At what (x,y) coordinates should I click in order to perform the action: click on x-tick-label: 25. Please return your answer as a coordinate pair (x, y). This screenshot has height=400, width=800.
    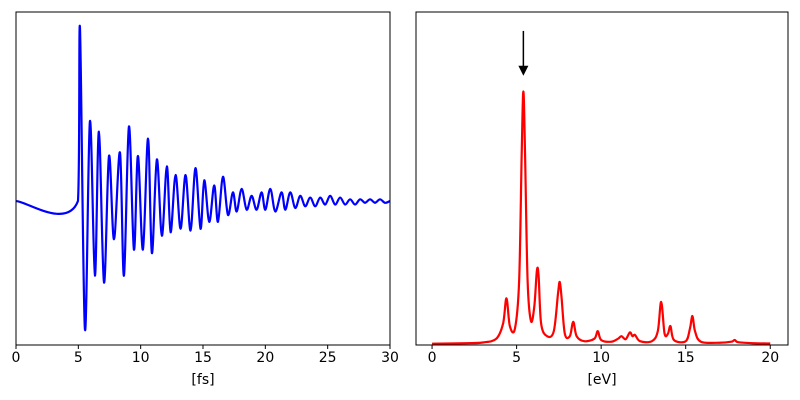
    Looking at the image, I should click on (328, 358).